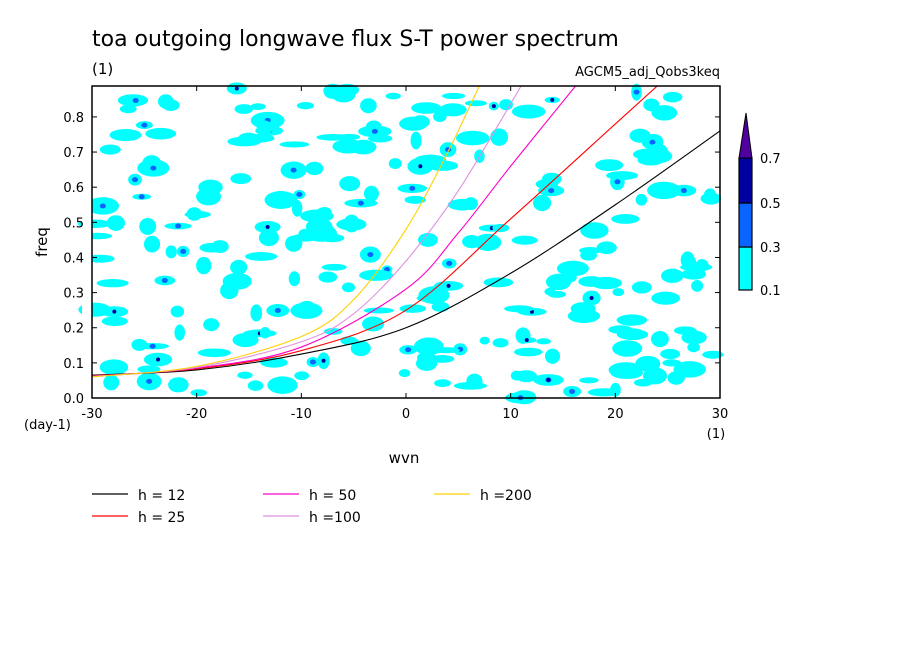 The image size is (904, 654). I want to click on y-tick-label: 0.0, so click(73, 399).